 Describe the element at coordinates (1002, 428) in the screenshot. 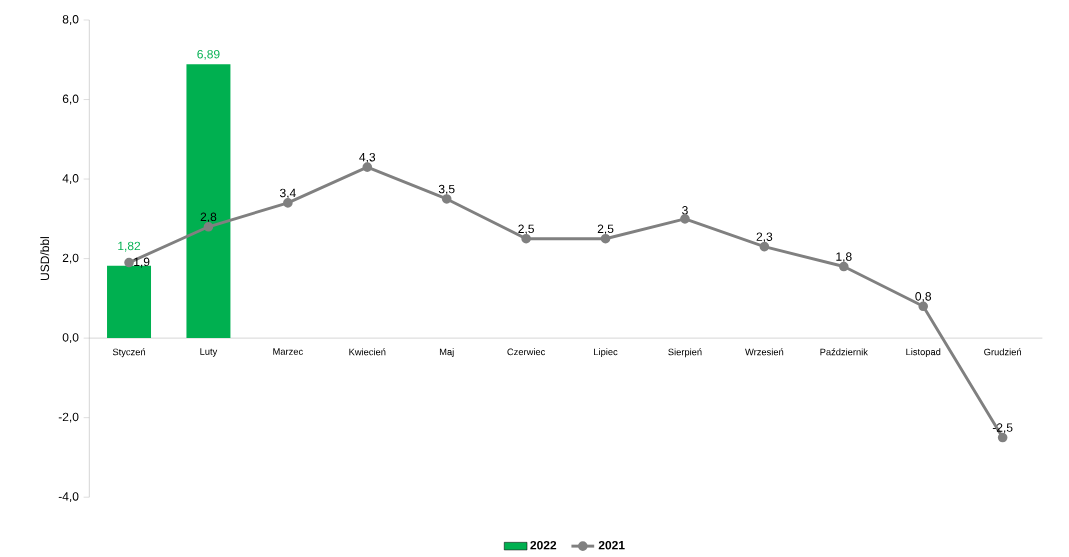

I see `data-label: -2,5` at that location.